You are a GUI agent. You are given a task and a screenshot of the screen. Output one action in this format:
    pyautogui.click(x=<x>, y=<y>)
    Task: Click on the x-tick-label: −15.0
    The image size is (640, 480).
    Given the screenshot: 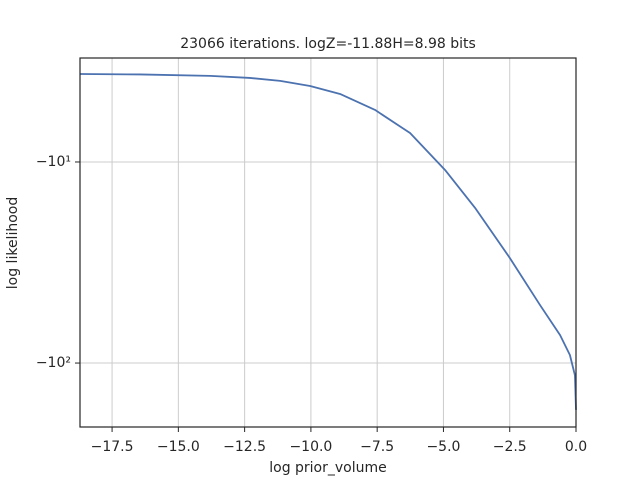 What is the action you would take?
    pyautogui.click(x=178, y=447)
    